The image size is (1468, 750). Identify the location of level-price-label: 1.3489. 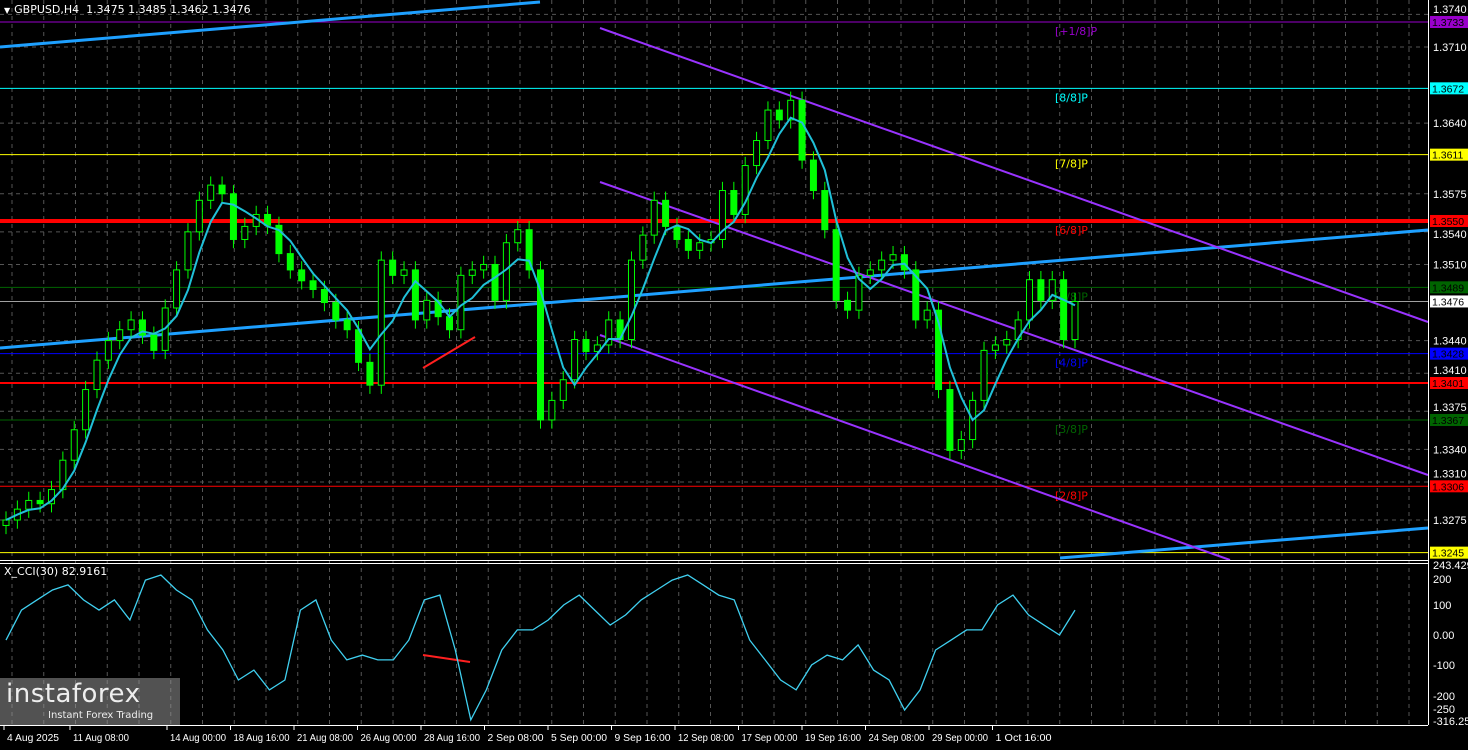
(1448, 288).